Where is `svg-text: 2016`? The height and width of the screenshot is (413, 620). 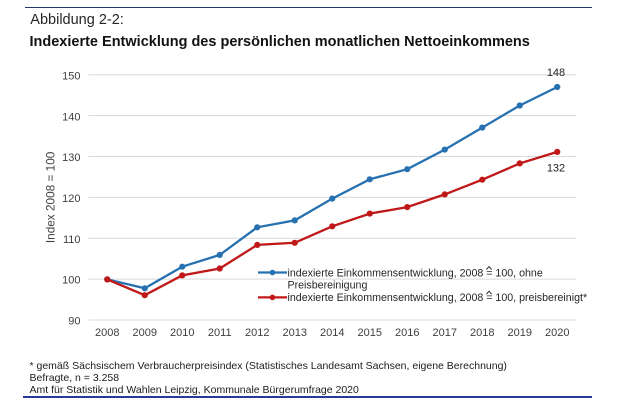
svg-text: 2016 is located at coordinates (407, 333).